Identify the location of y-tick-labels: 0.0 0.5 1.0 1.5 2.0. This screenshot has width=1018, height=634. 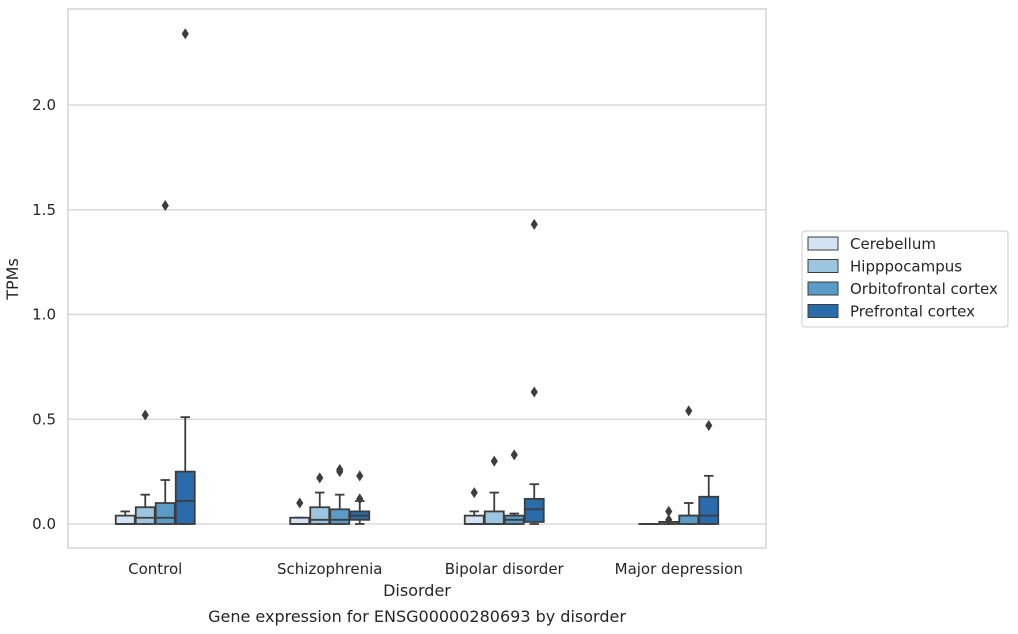
(44, 314).